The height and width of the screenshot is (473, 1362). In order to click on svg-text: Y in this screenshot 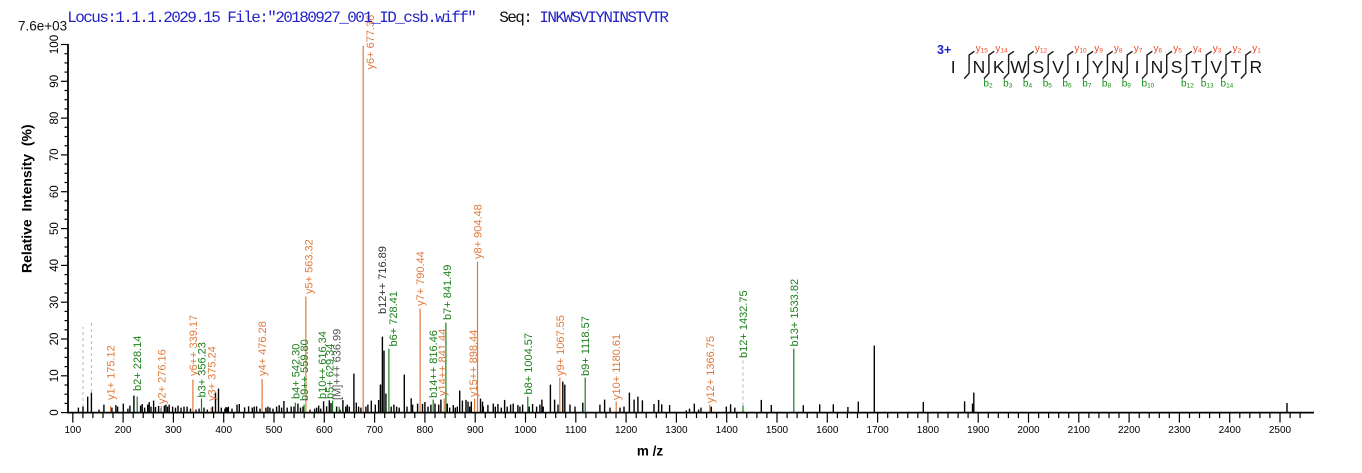, I will do `click(1098, 67)`.